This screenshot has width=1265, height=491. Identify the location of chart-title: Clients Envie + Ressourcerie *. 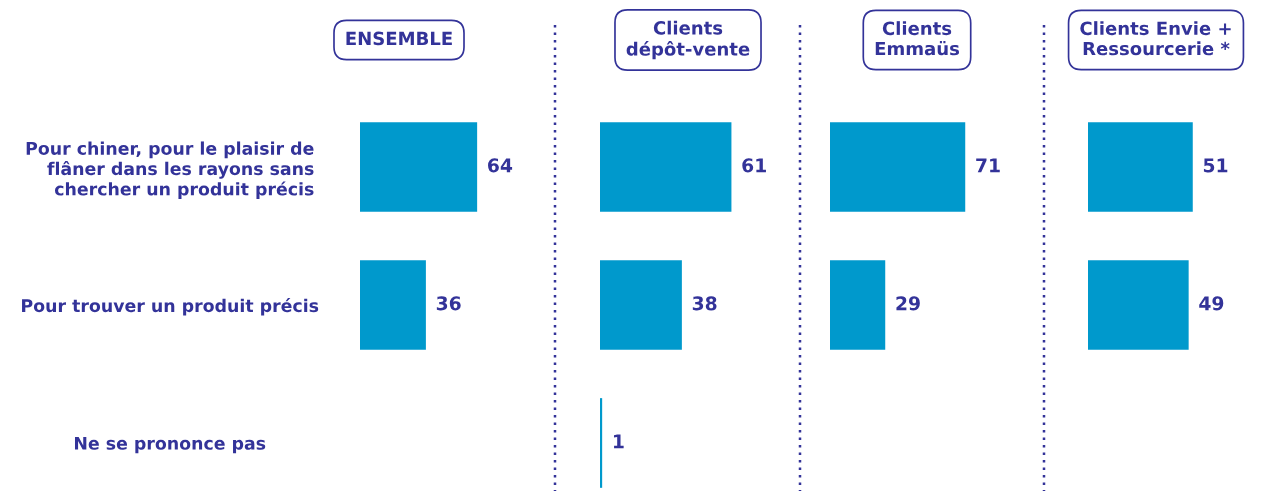
(1155, 38).